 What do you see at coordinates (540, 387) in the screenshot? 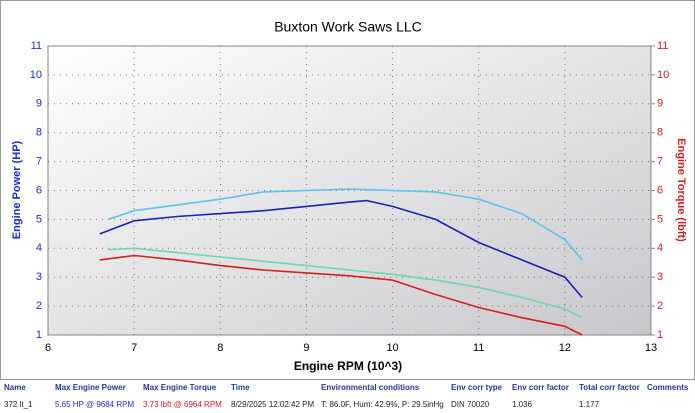
I see `table-cell: Env corr factor` at bounding box center [540, 387].